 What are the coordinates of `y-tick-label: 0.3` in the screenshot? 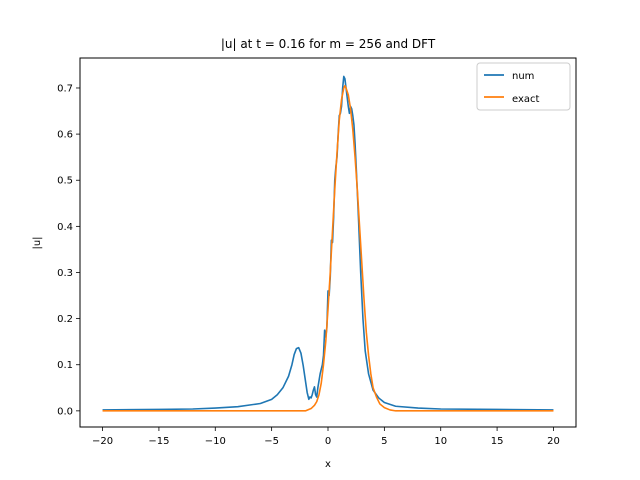 It's located at (65, 273).